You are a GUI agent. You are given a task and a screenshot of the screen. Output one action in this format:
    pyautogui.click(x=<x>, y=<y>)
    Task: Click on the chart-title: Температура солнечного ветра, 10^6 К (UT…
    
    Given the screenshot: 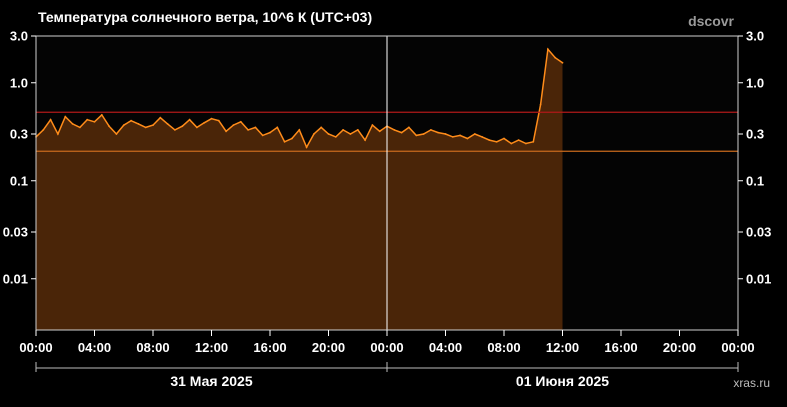 What is the action you would take?
    pyautogui.click(x=205, y=17)
    